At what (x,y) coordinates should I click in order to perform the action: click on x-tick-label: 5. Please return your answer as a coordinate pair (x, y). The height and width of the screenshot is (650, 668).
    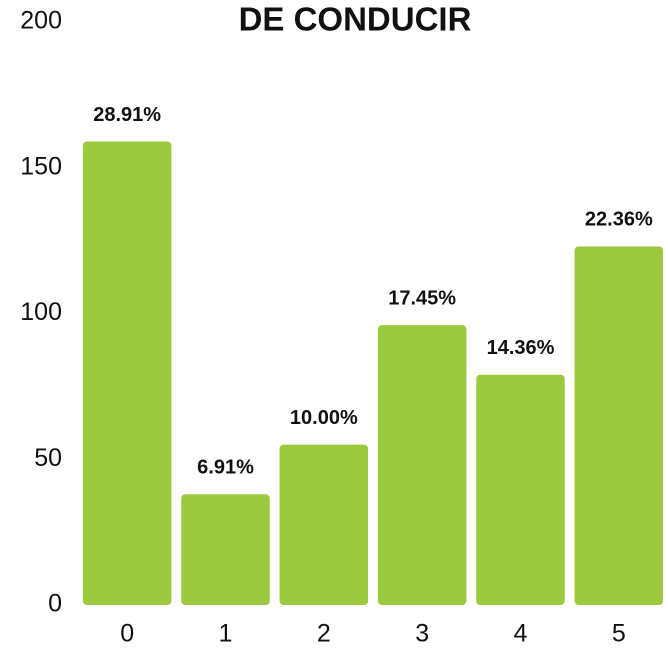
    Looking at the image, I should click on (619, 634).